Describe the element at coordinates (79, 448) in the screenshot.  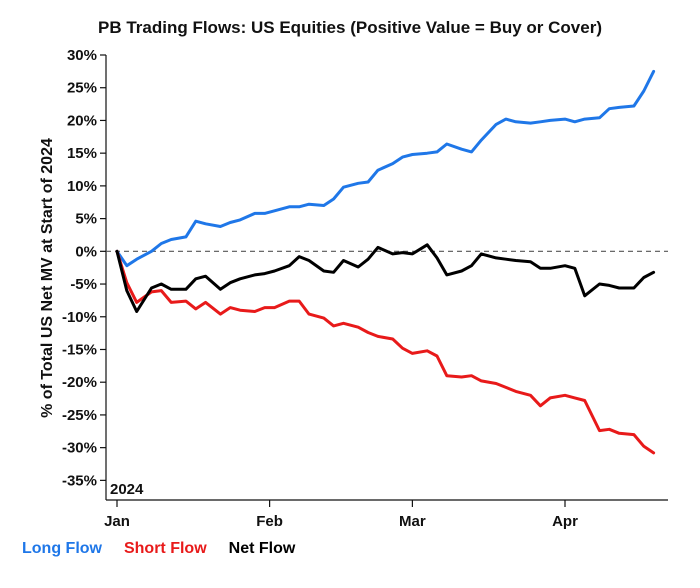
I see `y-tick-label: -30%` at that location.